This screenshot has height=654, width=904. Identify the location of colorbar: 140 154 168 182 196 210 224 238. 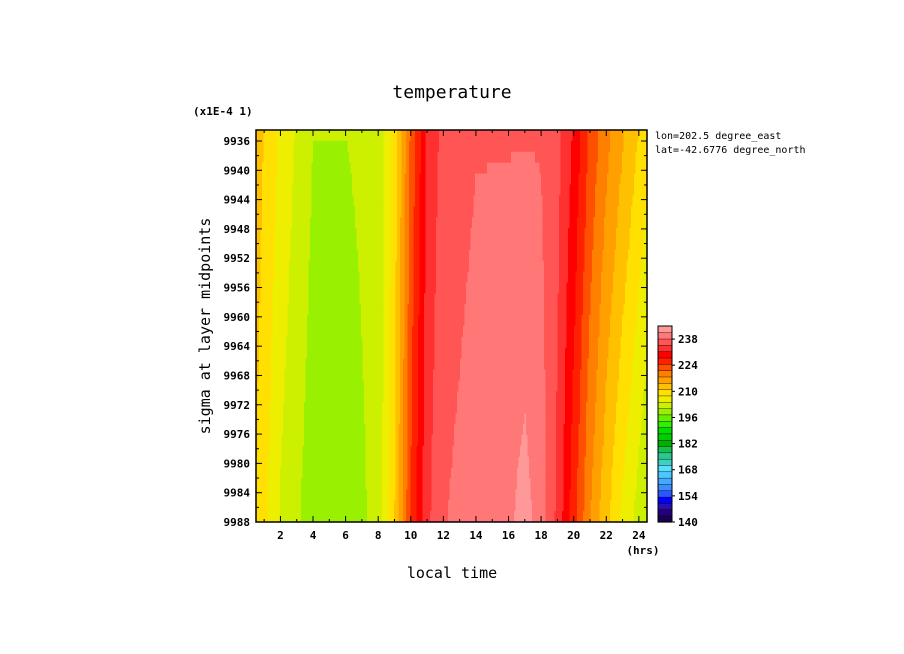
(677, 427).